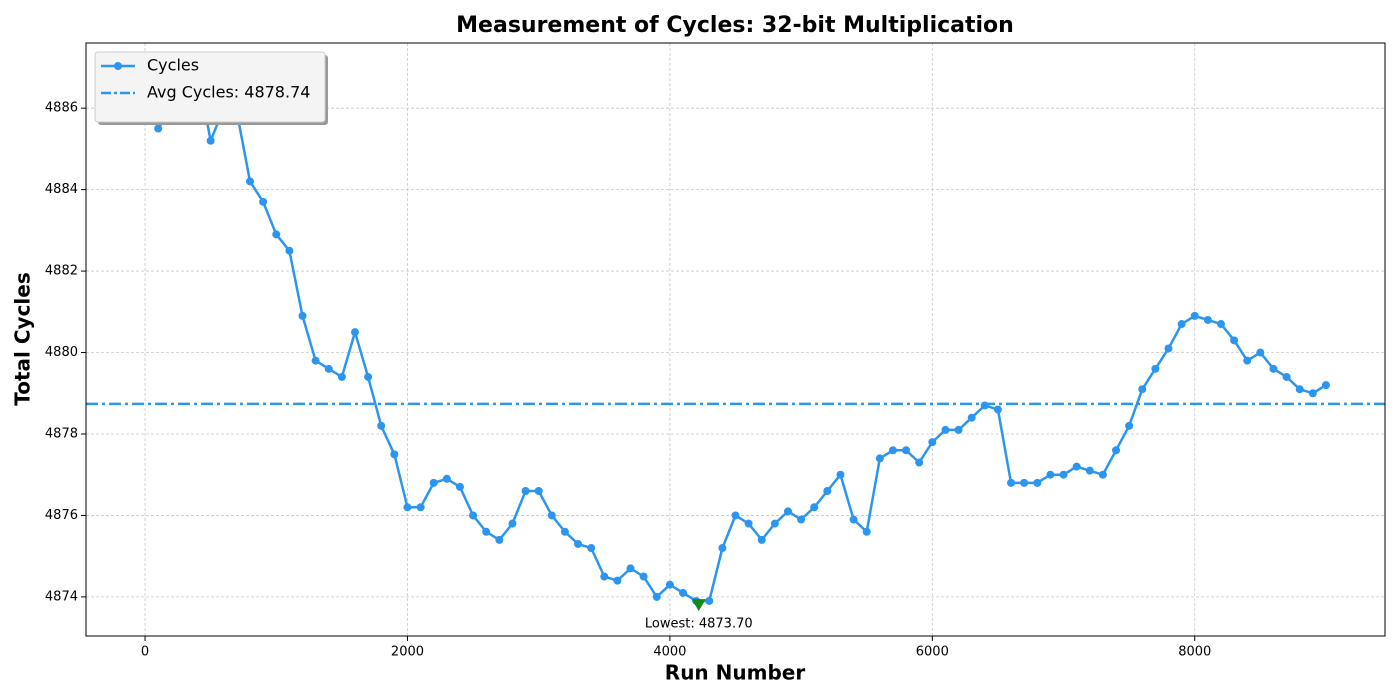 The width and height of the screenshot is (1400, 700). I want to click on x-tick-label: 6000, so click(932, 652).